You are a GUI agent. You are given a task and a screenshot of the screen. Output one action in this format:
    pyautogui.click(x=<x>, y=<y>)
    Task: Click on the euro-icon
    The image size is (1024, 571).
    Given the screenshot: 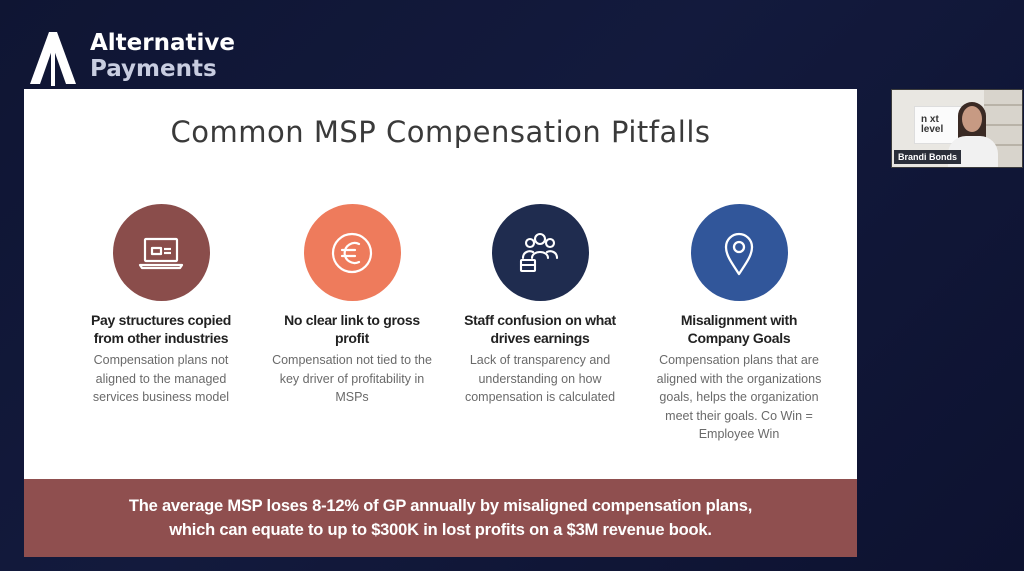 What is the action you would take?
    pyautogui.click(x=352, y=252)
    